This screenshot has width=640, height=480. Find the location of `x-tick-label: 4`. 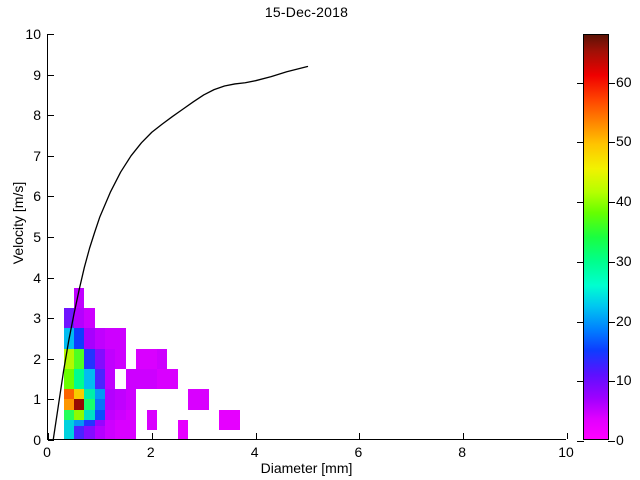

x-tick-label: 4 is located at coordinates (254, 452).